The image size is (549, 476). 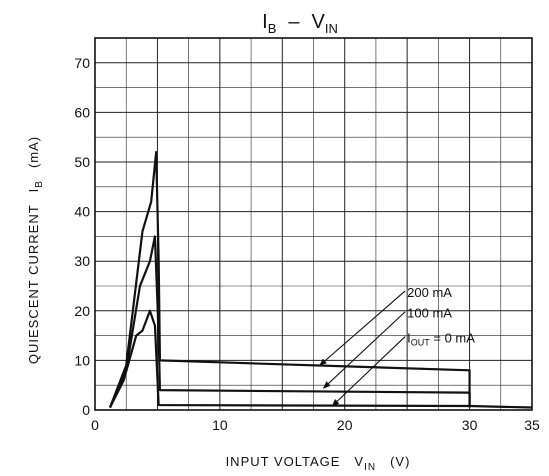 What do you see at coordinates (220, 425) in the screenshot?
I see `x-tick-label: 10` at bounding box center [220, 425].